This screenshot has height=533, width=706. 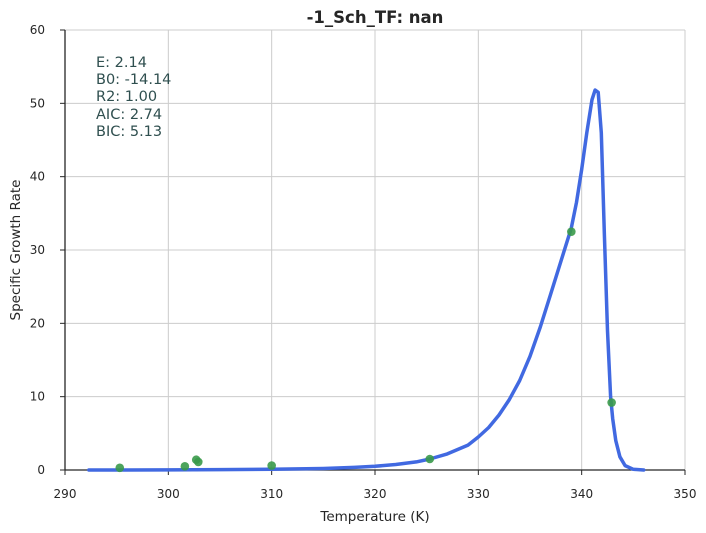 I want to click on y-tick-label: 50, so click(x=37, y=103).